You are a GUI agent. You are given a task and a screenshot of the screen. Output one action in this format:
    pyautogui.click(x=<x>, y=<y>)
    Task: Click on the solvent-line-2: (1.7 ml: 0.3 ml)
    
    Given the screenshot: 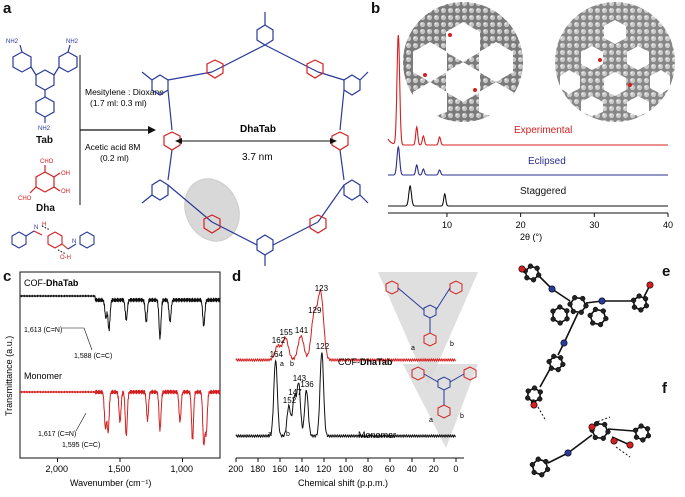 What is the action you would take?
    pyautogui.click(x=118, y=103)
    